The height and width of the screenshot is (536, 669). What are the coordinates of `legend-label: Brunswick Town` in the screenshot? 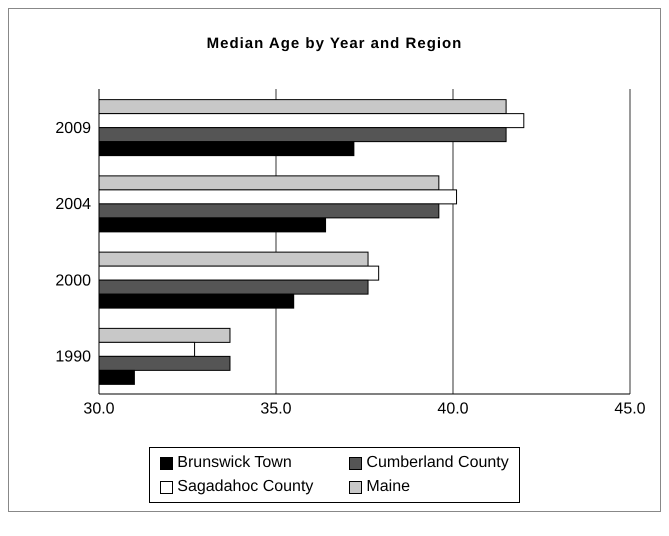 It's located at (234, 463).